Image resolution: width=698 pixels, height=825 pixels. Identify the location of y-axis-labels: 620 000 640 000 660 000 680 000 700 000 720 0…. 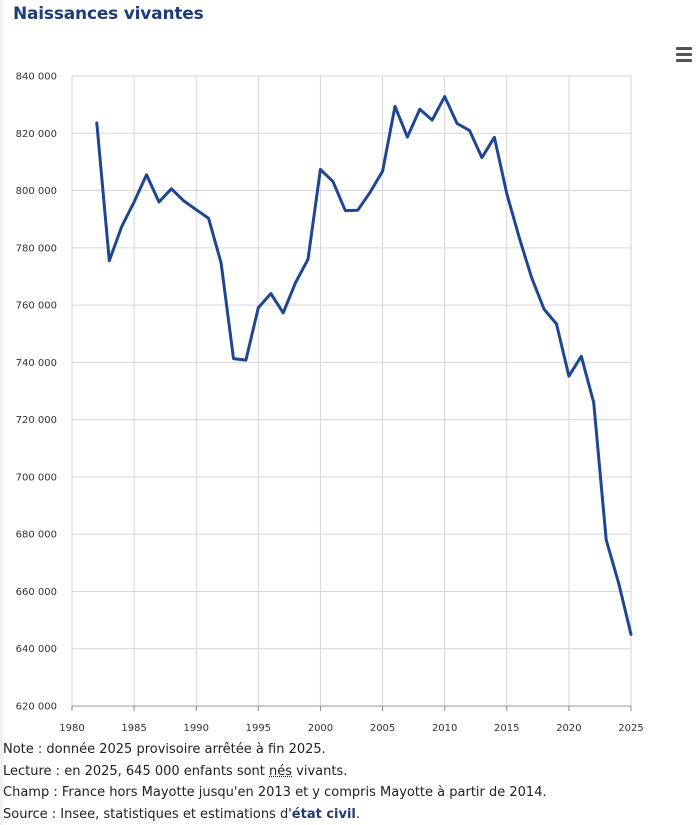
(36, 392).